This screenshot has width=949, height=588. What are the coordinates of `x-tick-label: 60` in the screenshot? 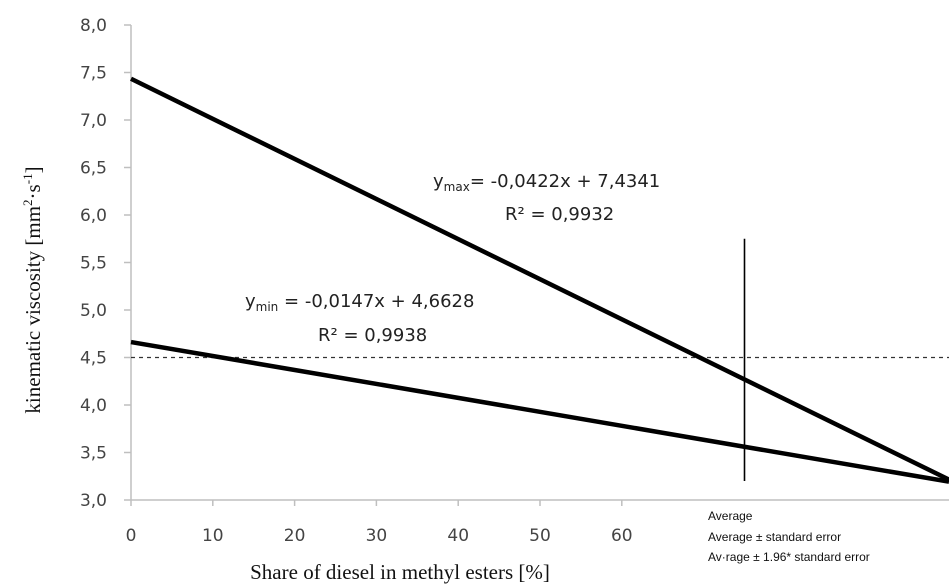 It's located at (622, 536).